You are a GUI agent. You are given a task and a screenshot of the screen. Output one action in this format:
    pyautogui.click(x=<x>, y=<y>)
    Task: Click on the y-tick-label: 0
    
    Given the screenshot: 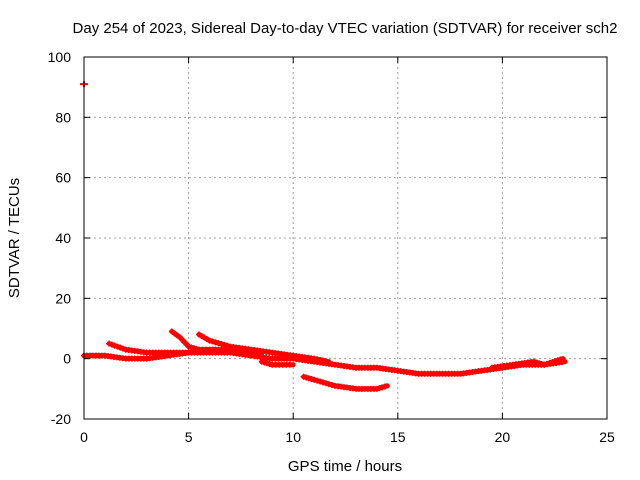 What is the action you would take?
    pyautogui.click(x=67, y=359)
    